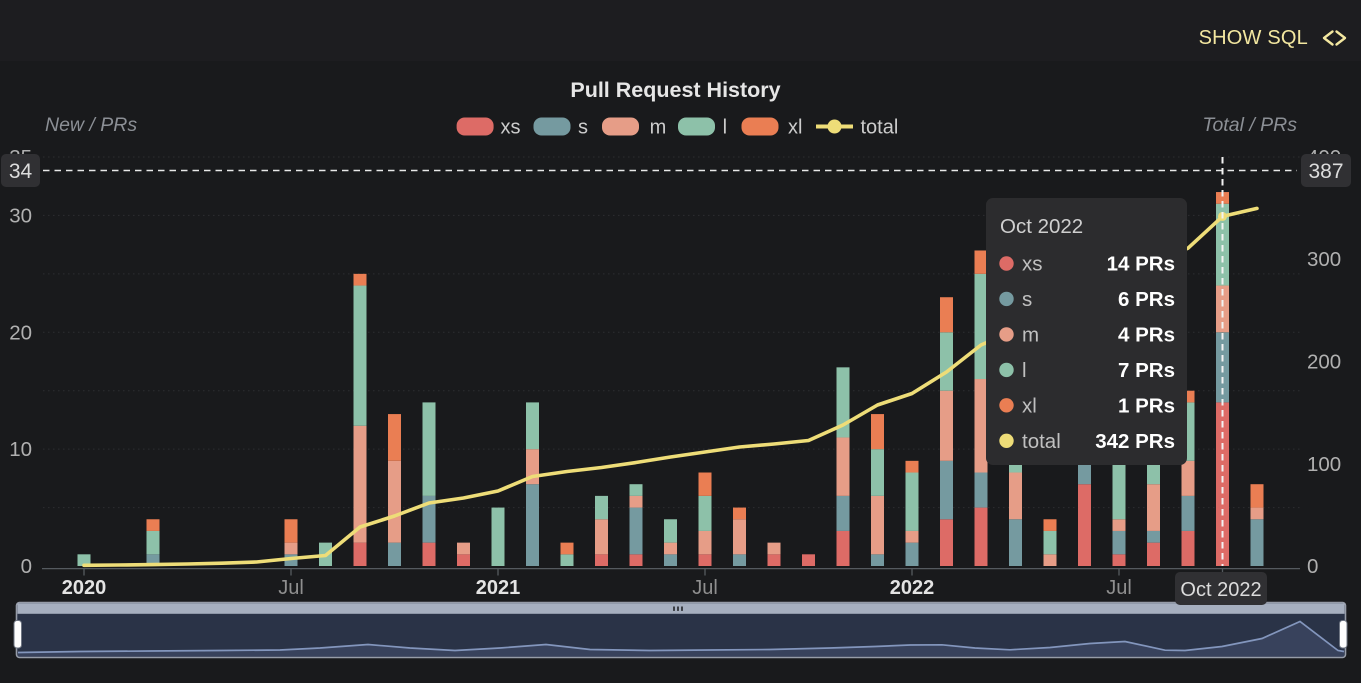  I want to click on svg-text: 2021, so click(498, 588).